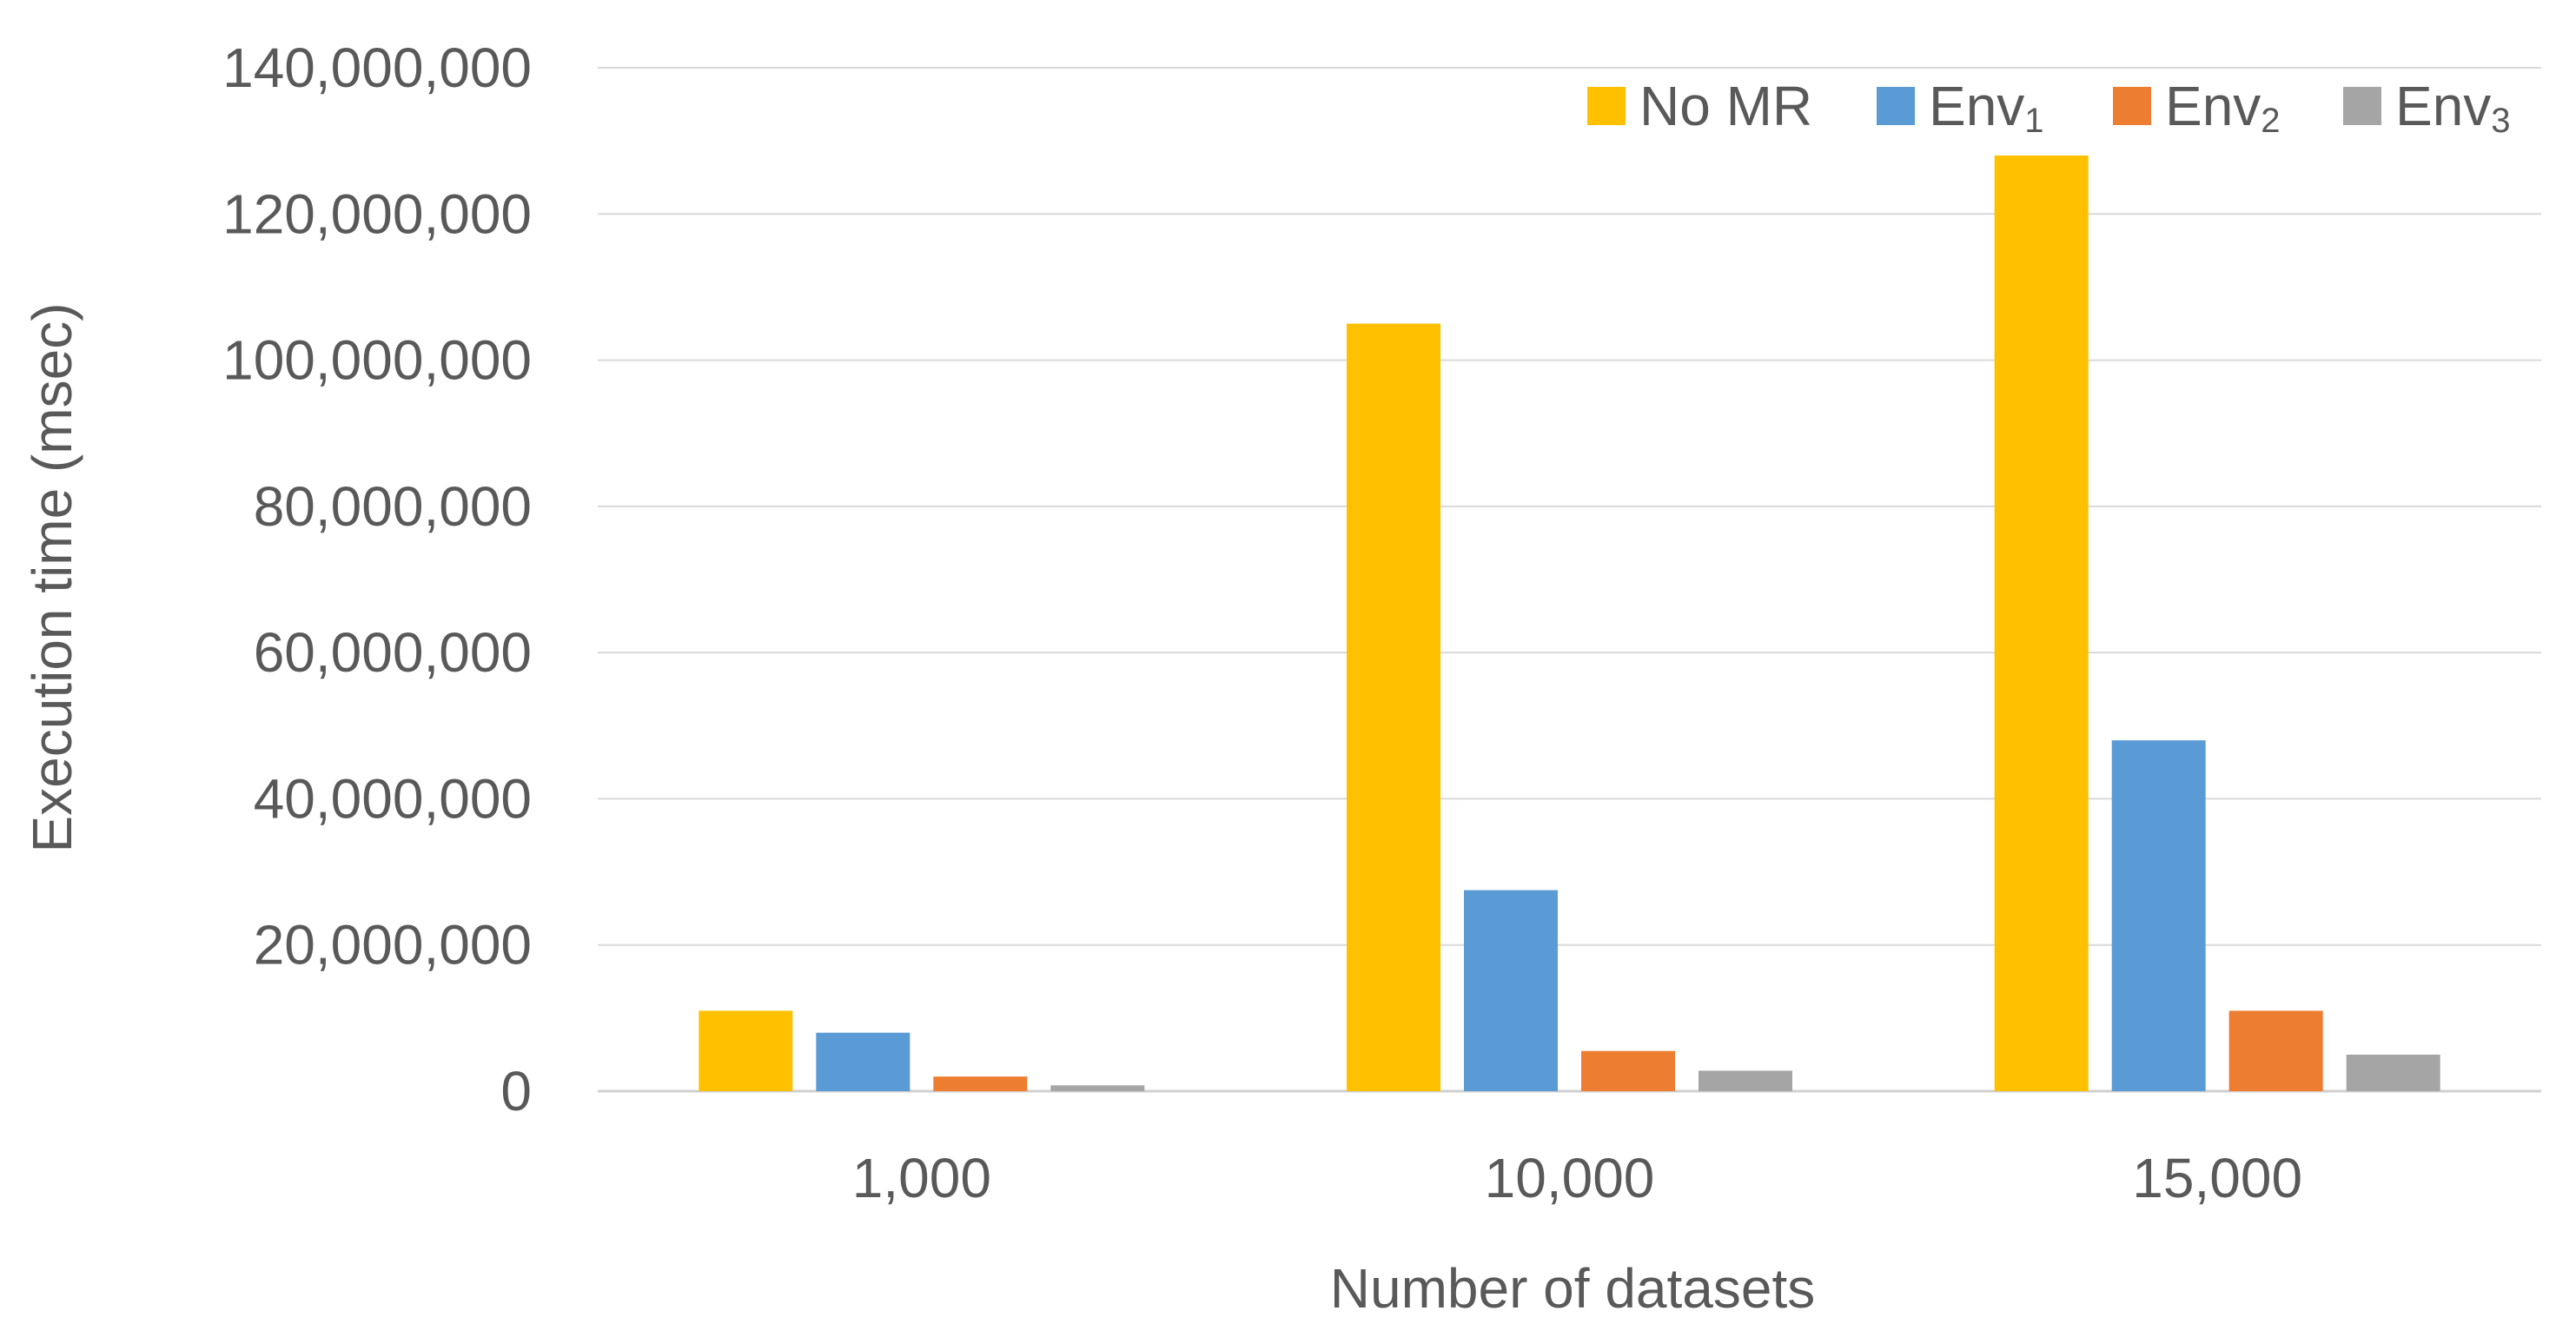 The width and height of the screenshot is (2576, 1344). Describe the element at coordinates (2453, 107) in the screenshot. I see `legend-label: Env3` at that location.